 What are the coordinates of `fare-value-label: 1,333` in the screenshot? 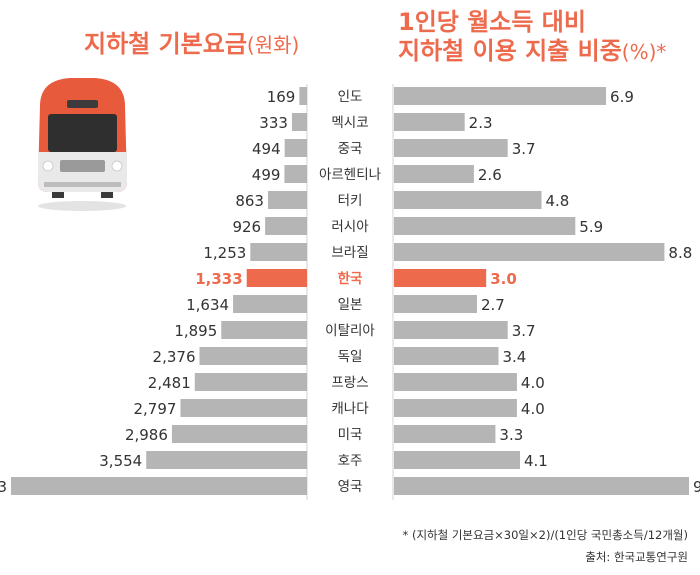 It's located at (218, 279).